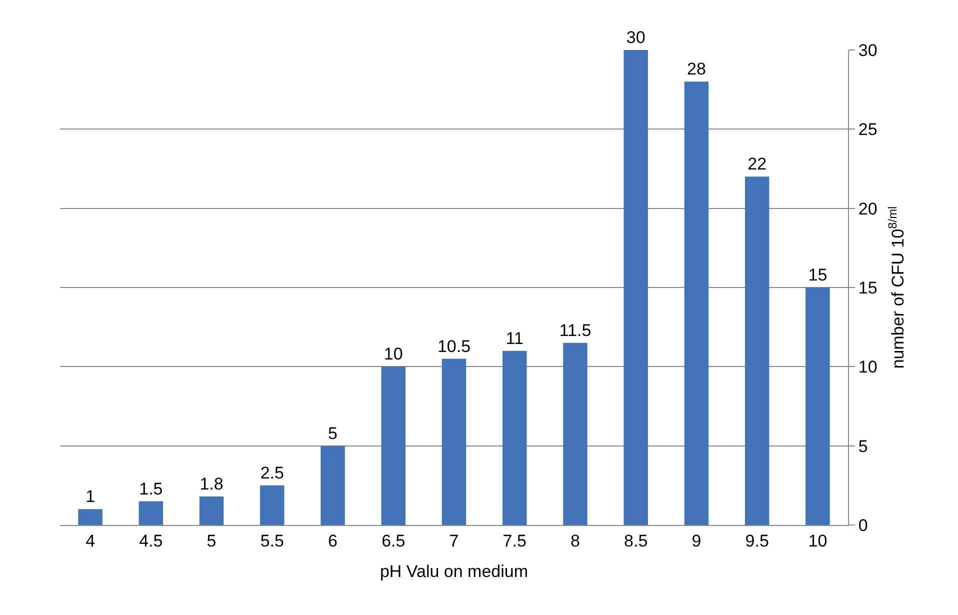 This screenshot has width=958, height=615. What do you see at coordinates (454, 571) in the screenshot?
I see `x-axis-title: pH Valu on medium` at bounding box center [454, 571].